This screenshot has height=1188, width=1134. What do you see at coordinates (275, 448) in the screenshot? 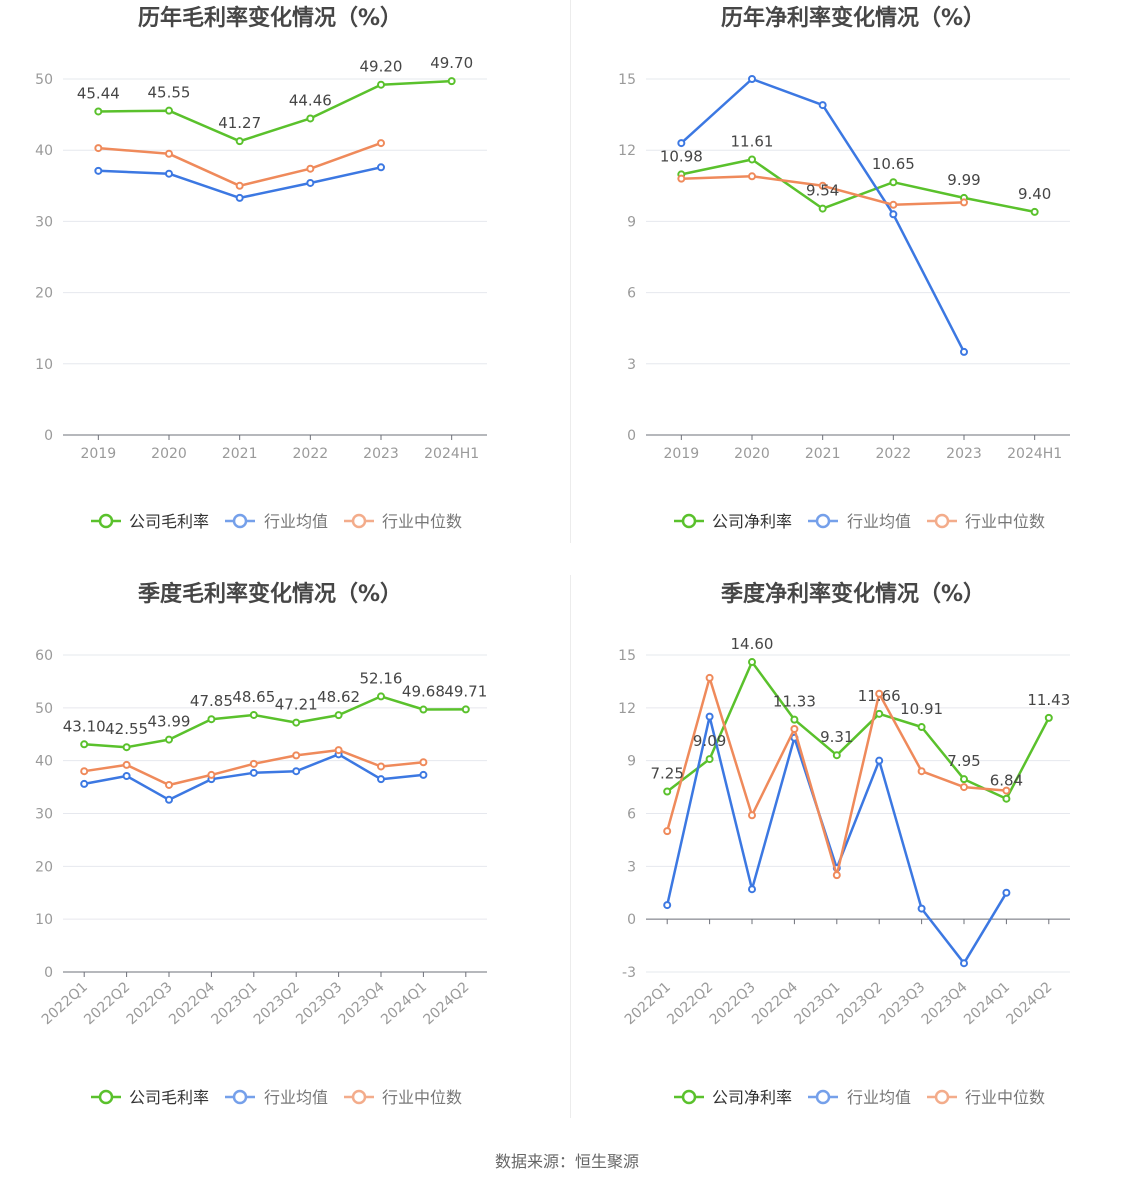
I see `x-axis: 2019 2020 2021 2022 2023 2024H1` at bounding box center [275, 448].